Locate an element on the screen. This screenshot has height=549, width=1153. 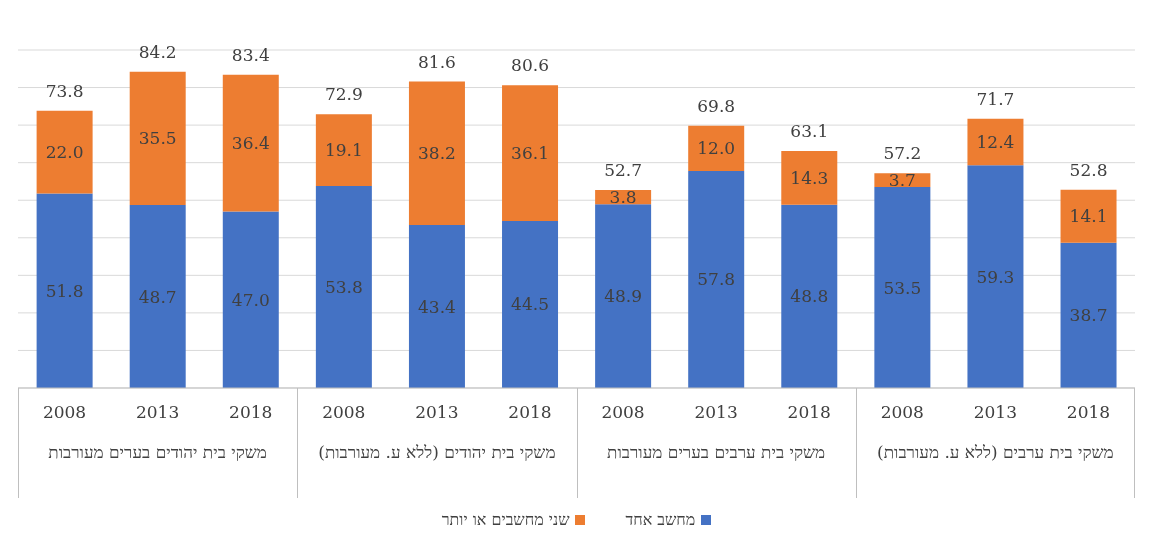
data-label: 12.4 is located at coordinates (995, 142).